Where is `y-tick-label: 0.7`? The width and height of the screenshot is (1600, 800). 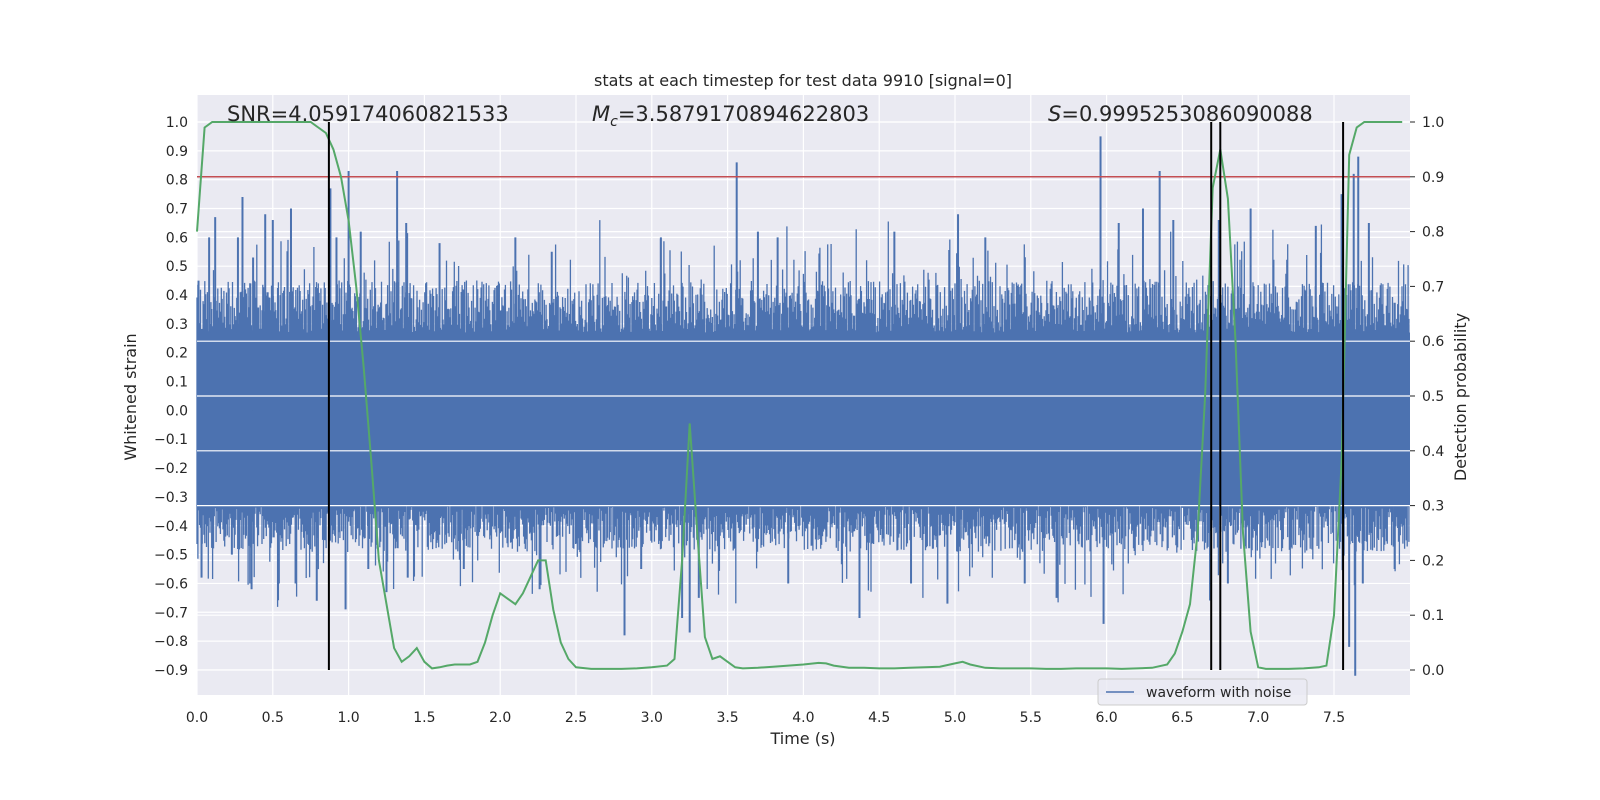
y-tick-label: 0.7 is located at coordinates (177, 210).